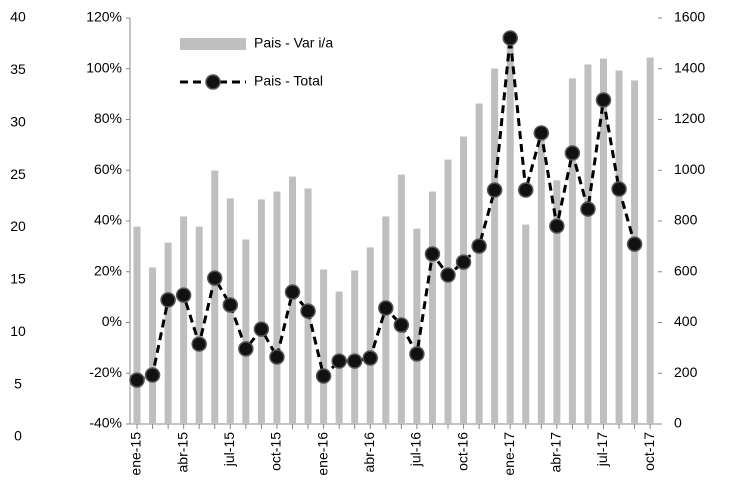 The height and width of the screenshot is (497, 733). I want to click on x-tick-label: jul-17, so click(602, 449).